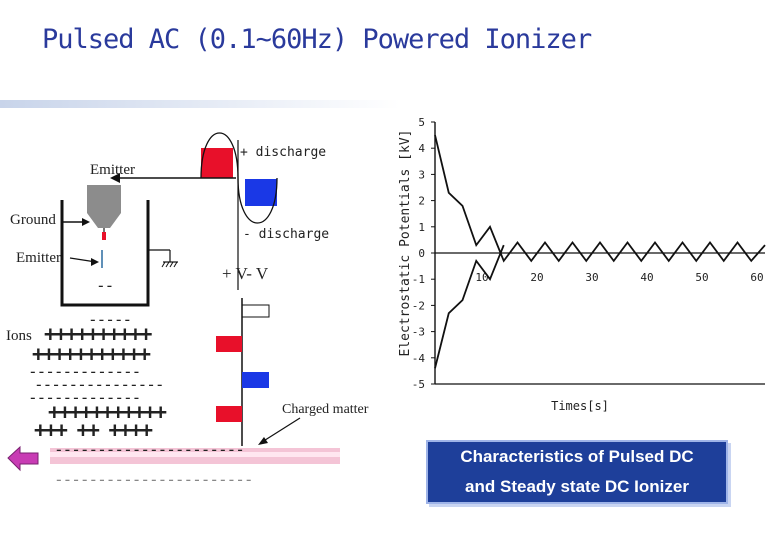  I want to click on surface-minus-row-1: ----------------------, so click(149, 449).